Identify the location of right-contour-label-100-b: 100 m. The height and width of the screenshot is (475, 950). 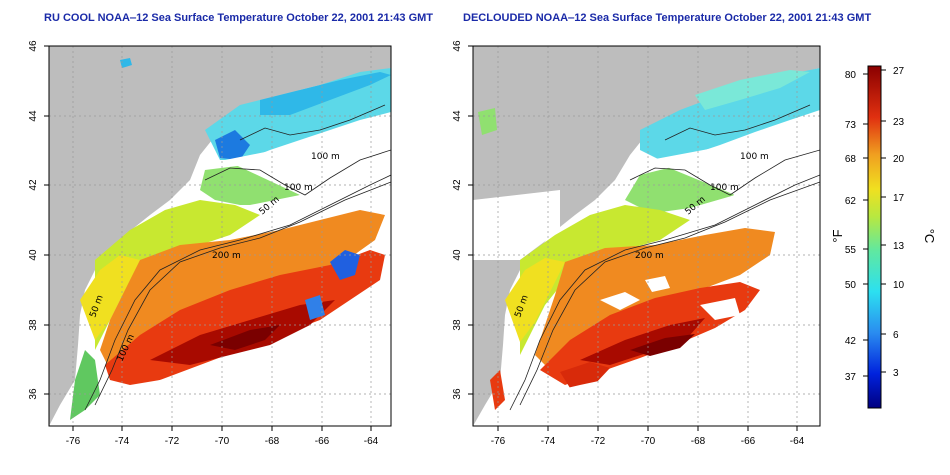
(724, 188).